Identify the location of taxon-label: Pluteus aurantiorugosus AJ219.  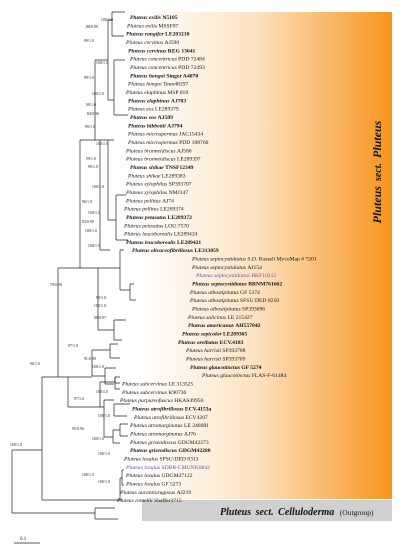
(155, 493).